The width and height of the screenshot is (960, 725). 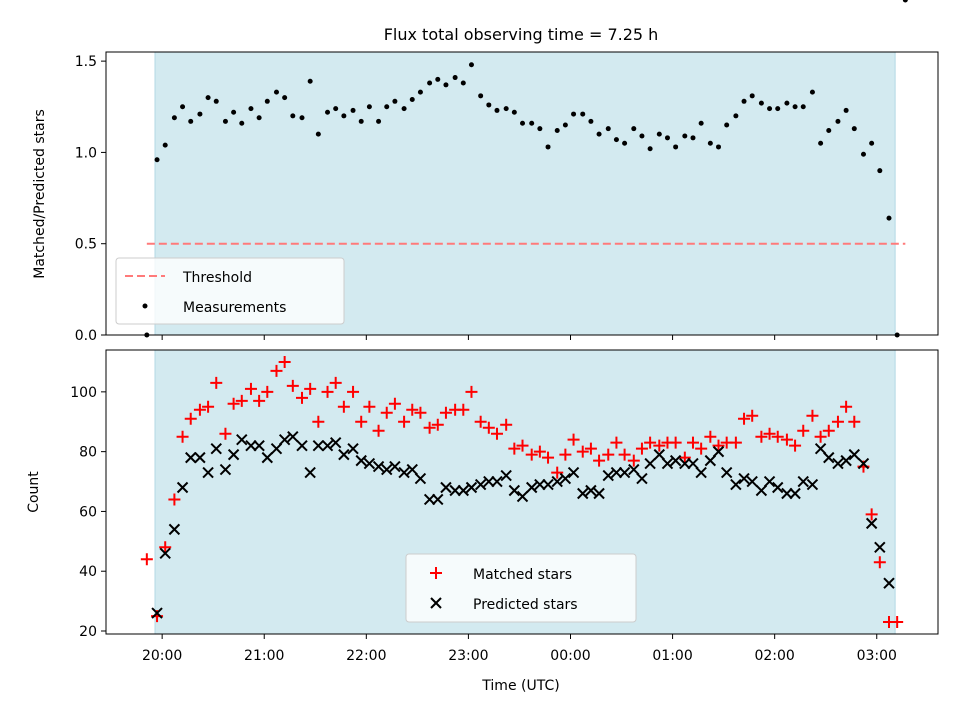 What do you see at coordinates (436, 603) in the screenshot?
I see `legend-predicted-swatch` at bounding box center [436, 603].